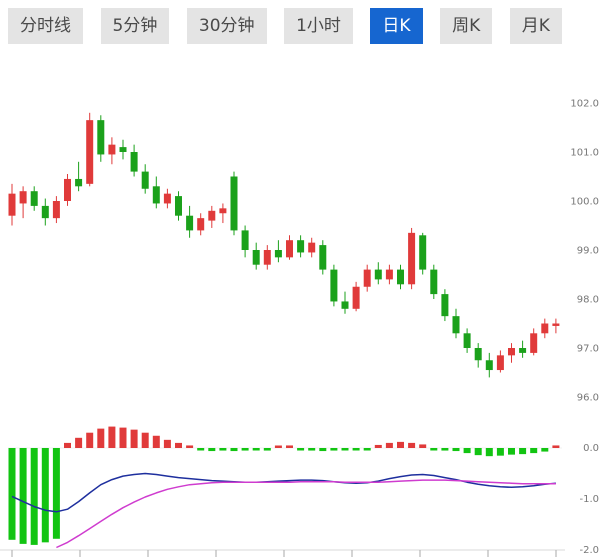  What do you see at coordinates (591, 448) in the screenshot?
I see `macd-axis-label: 0.0` at bounding box center [591, 448].